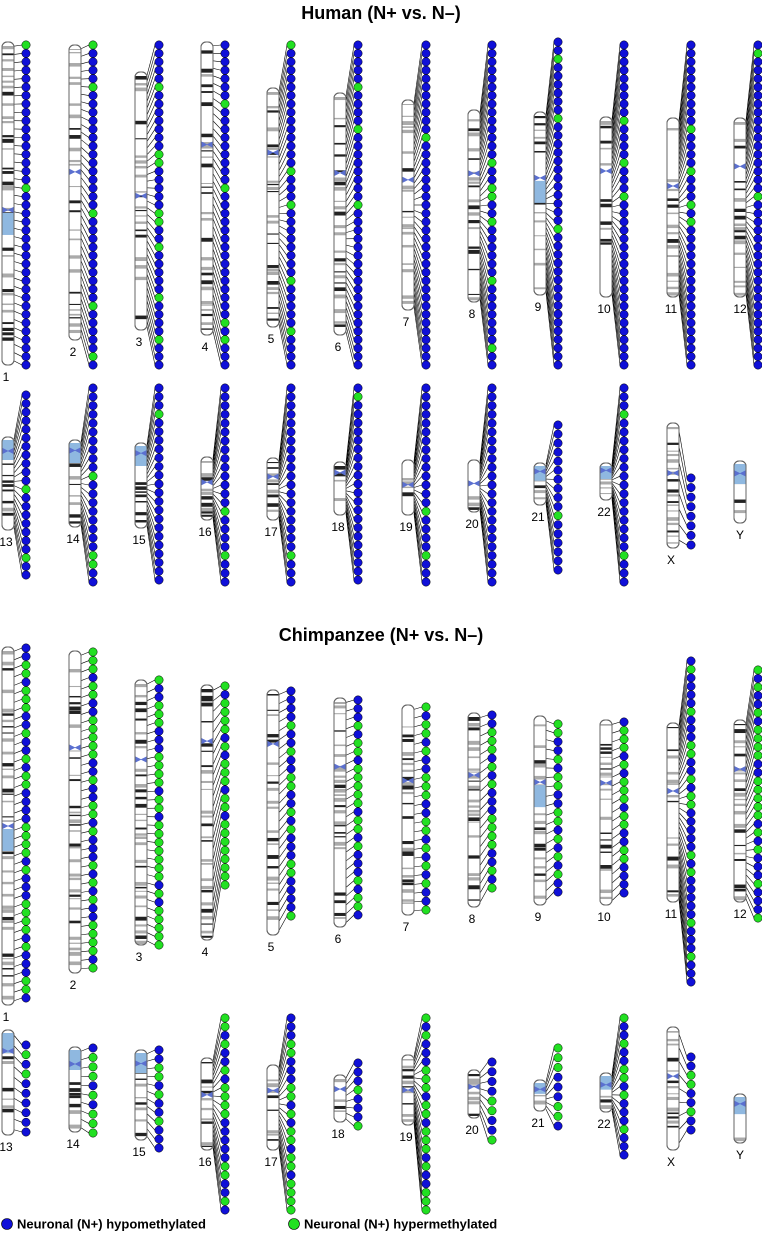 This screenshot has width=762, height=1237. What do you see at coordinates (6, 377) in the screenshot?
I see `chromosome-label: 1` at bounding box center [6, 377].